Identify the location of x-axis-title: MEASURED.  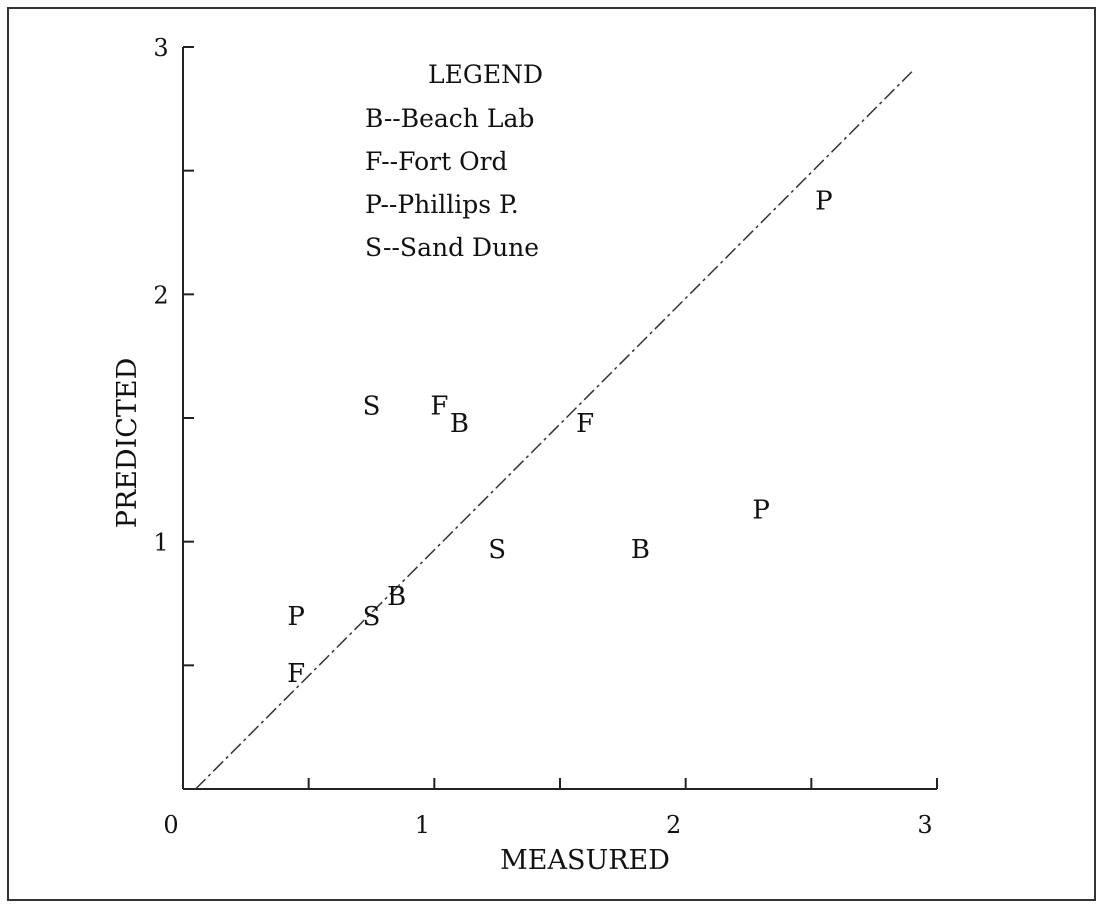
(585, 860).